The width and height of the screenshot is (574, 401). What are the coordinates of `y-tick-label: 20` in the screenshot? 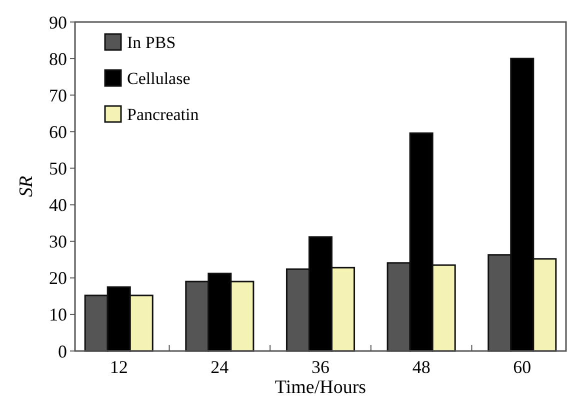 It's located at (58, 278).